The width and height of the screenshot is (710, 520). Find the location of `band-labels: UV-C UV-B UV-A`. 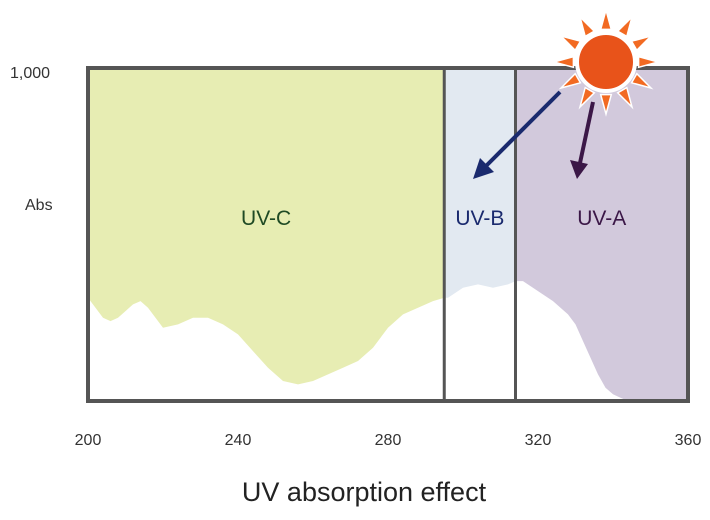

band-labels: UV-C UV-B UV-A is located at coordinates (433, 218).